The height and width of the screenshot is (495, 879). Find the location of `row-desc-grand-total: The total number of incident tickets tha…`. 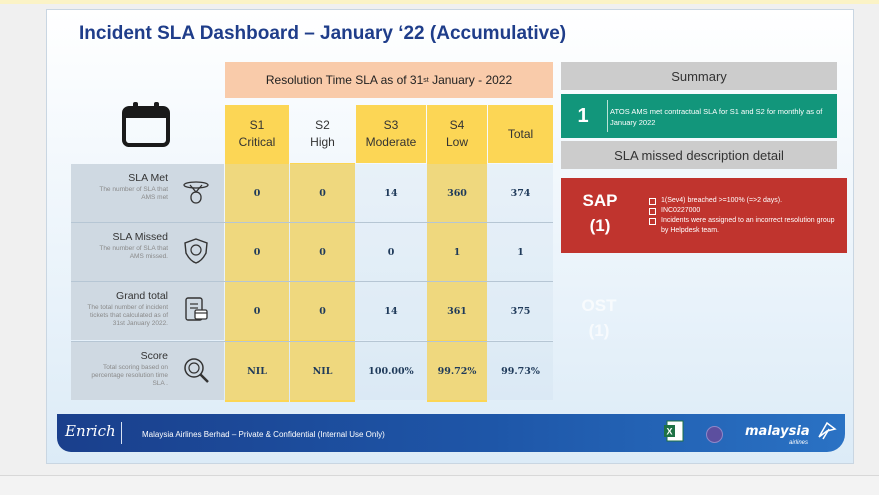

row-desc-grand-total: The total number of incident tickets tha… is located at coordinates (127, 315).